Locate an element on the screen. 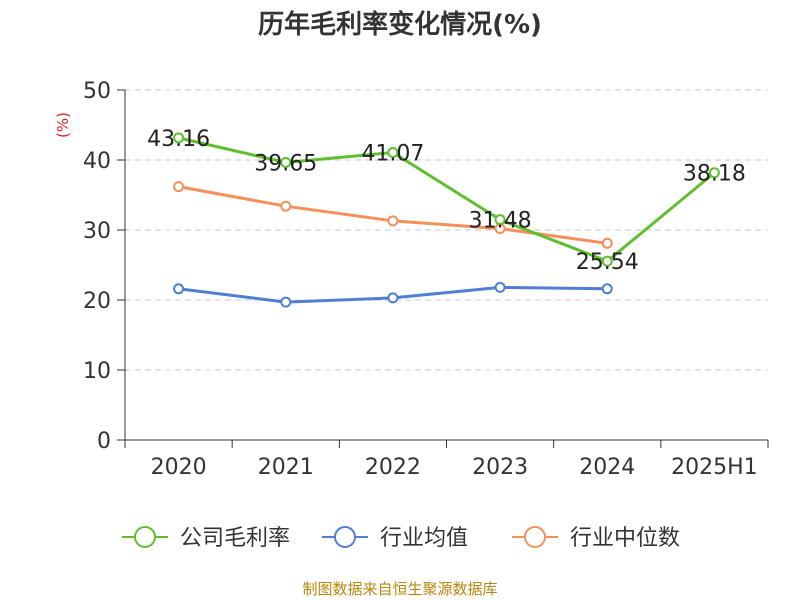 Image resolution: width=800 pixels, height=600 pixels. legend-label: 行业均值 is located at coordinates (424, 538).